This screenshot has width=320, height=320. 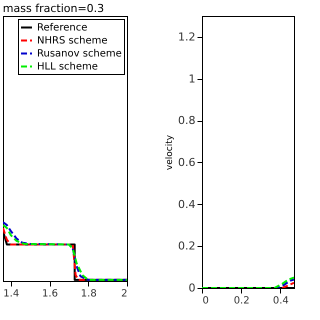 What do you see at coordinates (62, 28) in the screenshot?
I see `legend-label: Reference` at bounding box center [62, 28].